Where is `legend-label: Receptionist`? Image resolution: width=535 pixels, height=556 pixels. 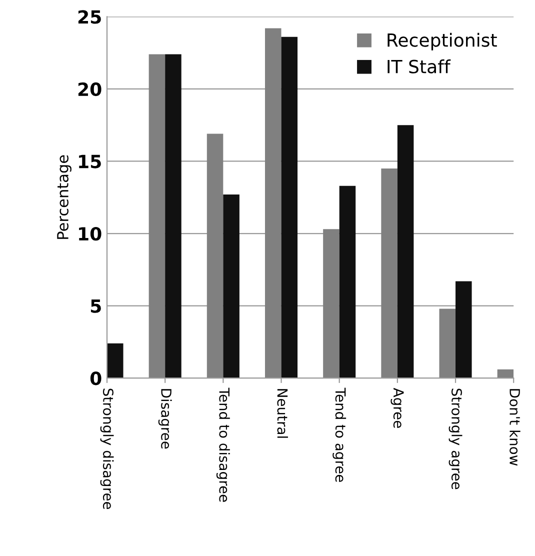
legend-label: Receptionist is located at coordinates (442, 41).